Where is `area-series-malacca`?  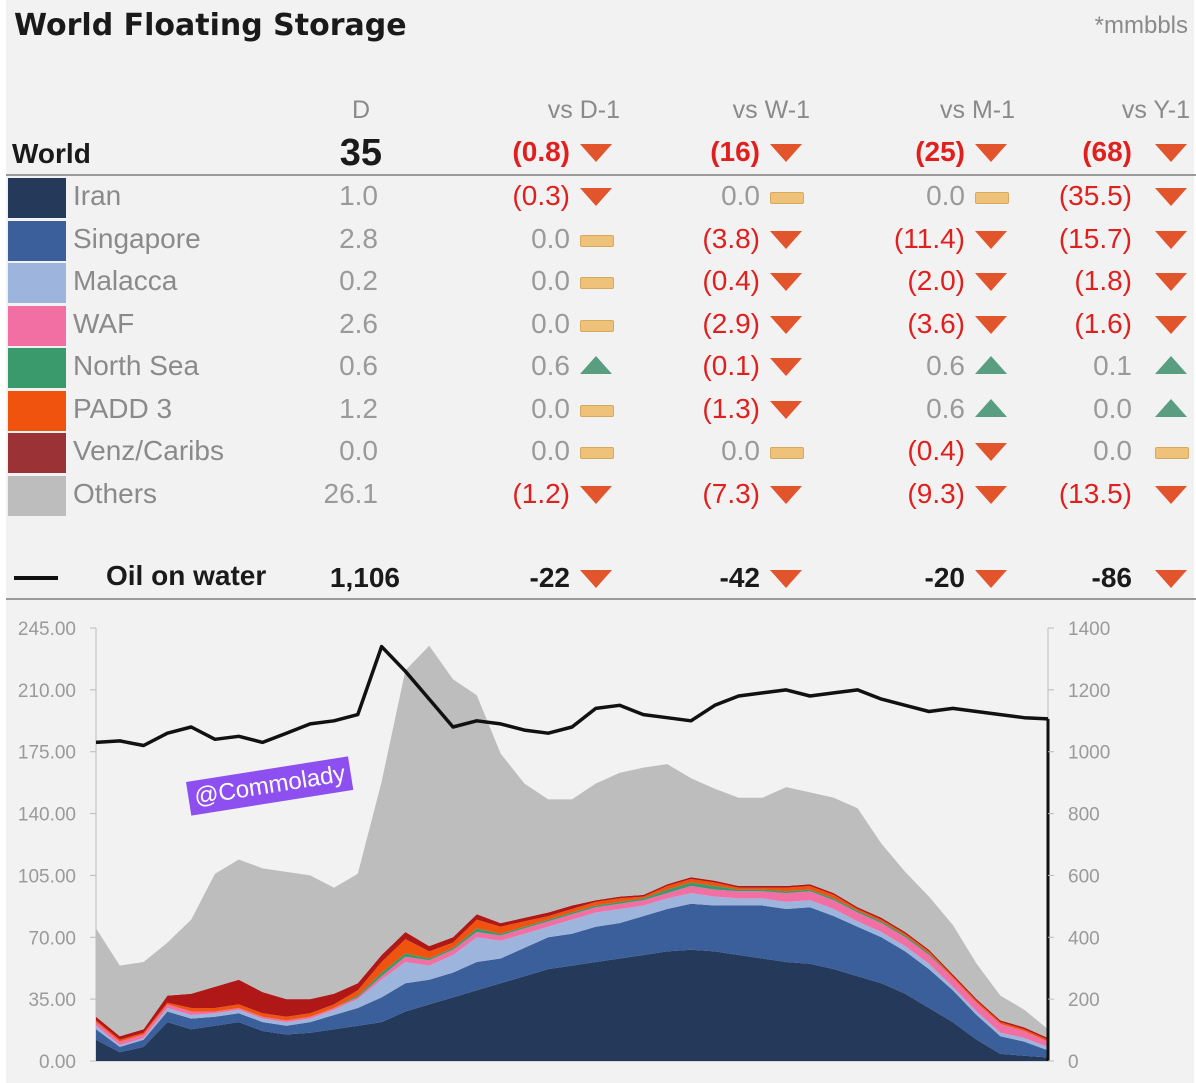
area-series-malacca is located at coordinates (572, 972).